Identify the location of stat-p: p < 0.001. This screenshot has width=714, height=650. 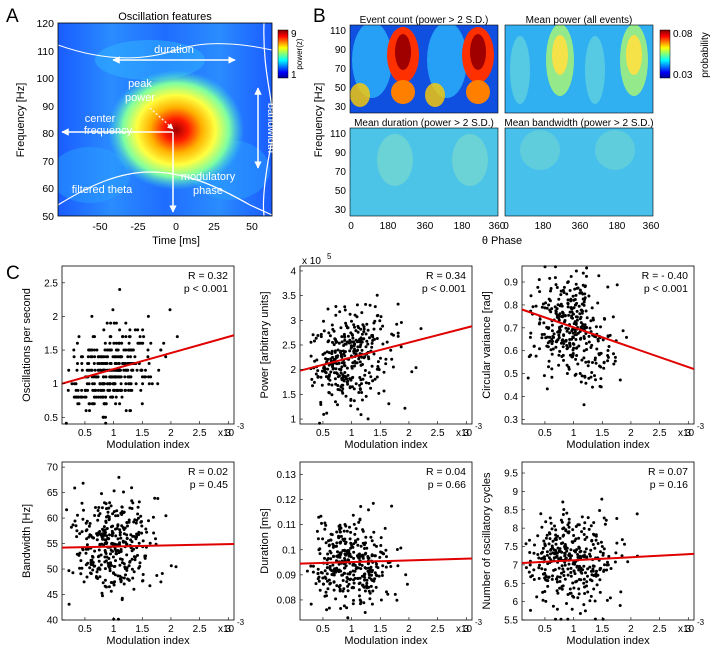
(206, 289).